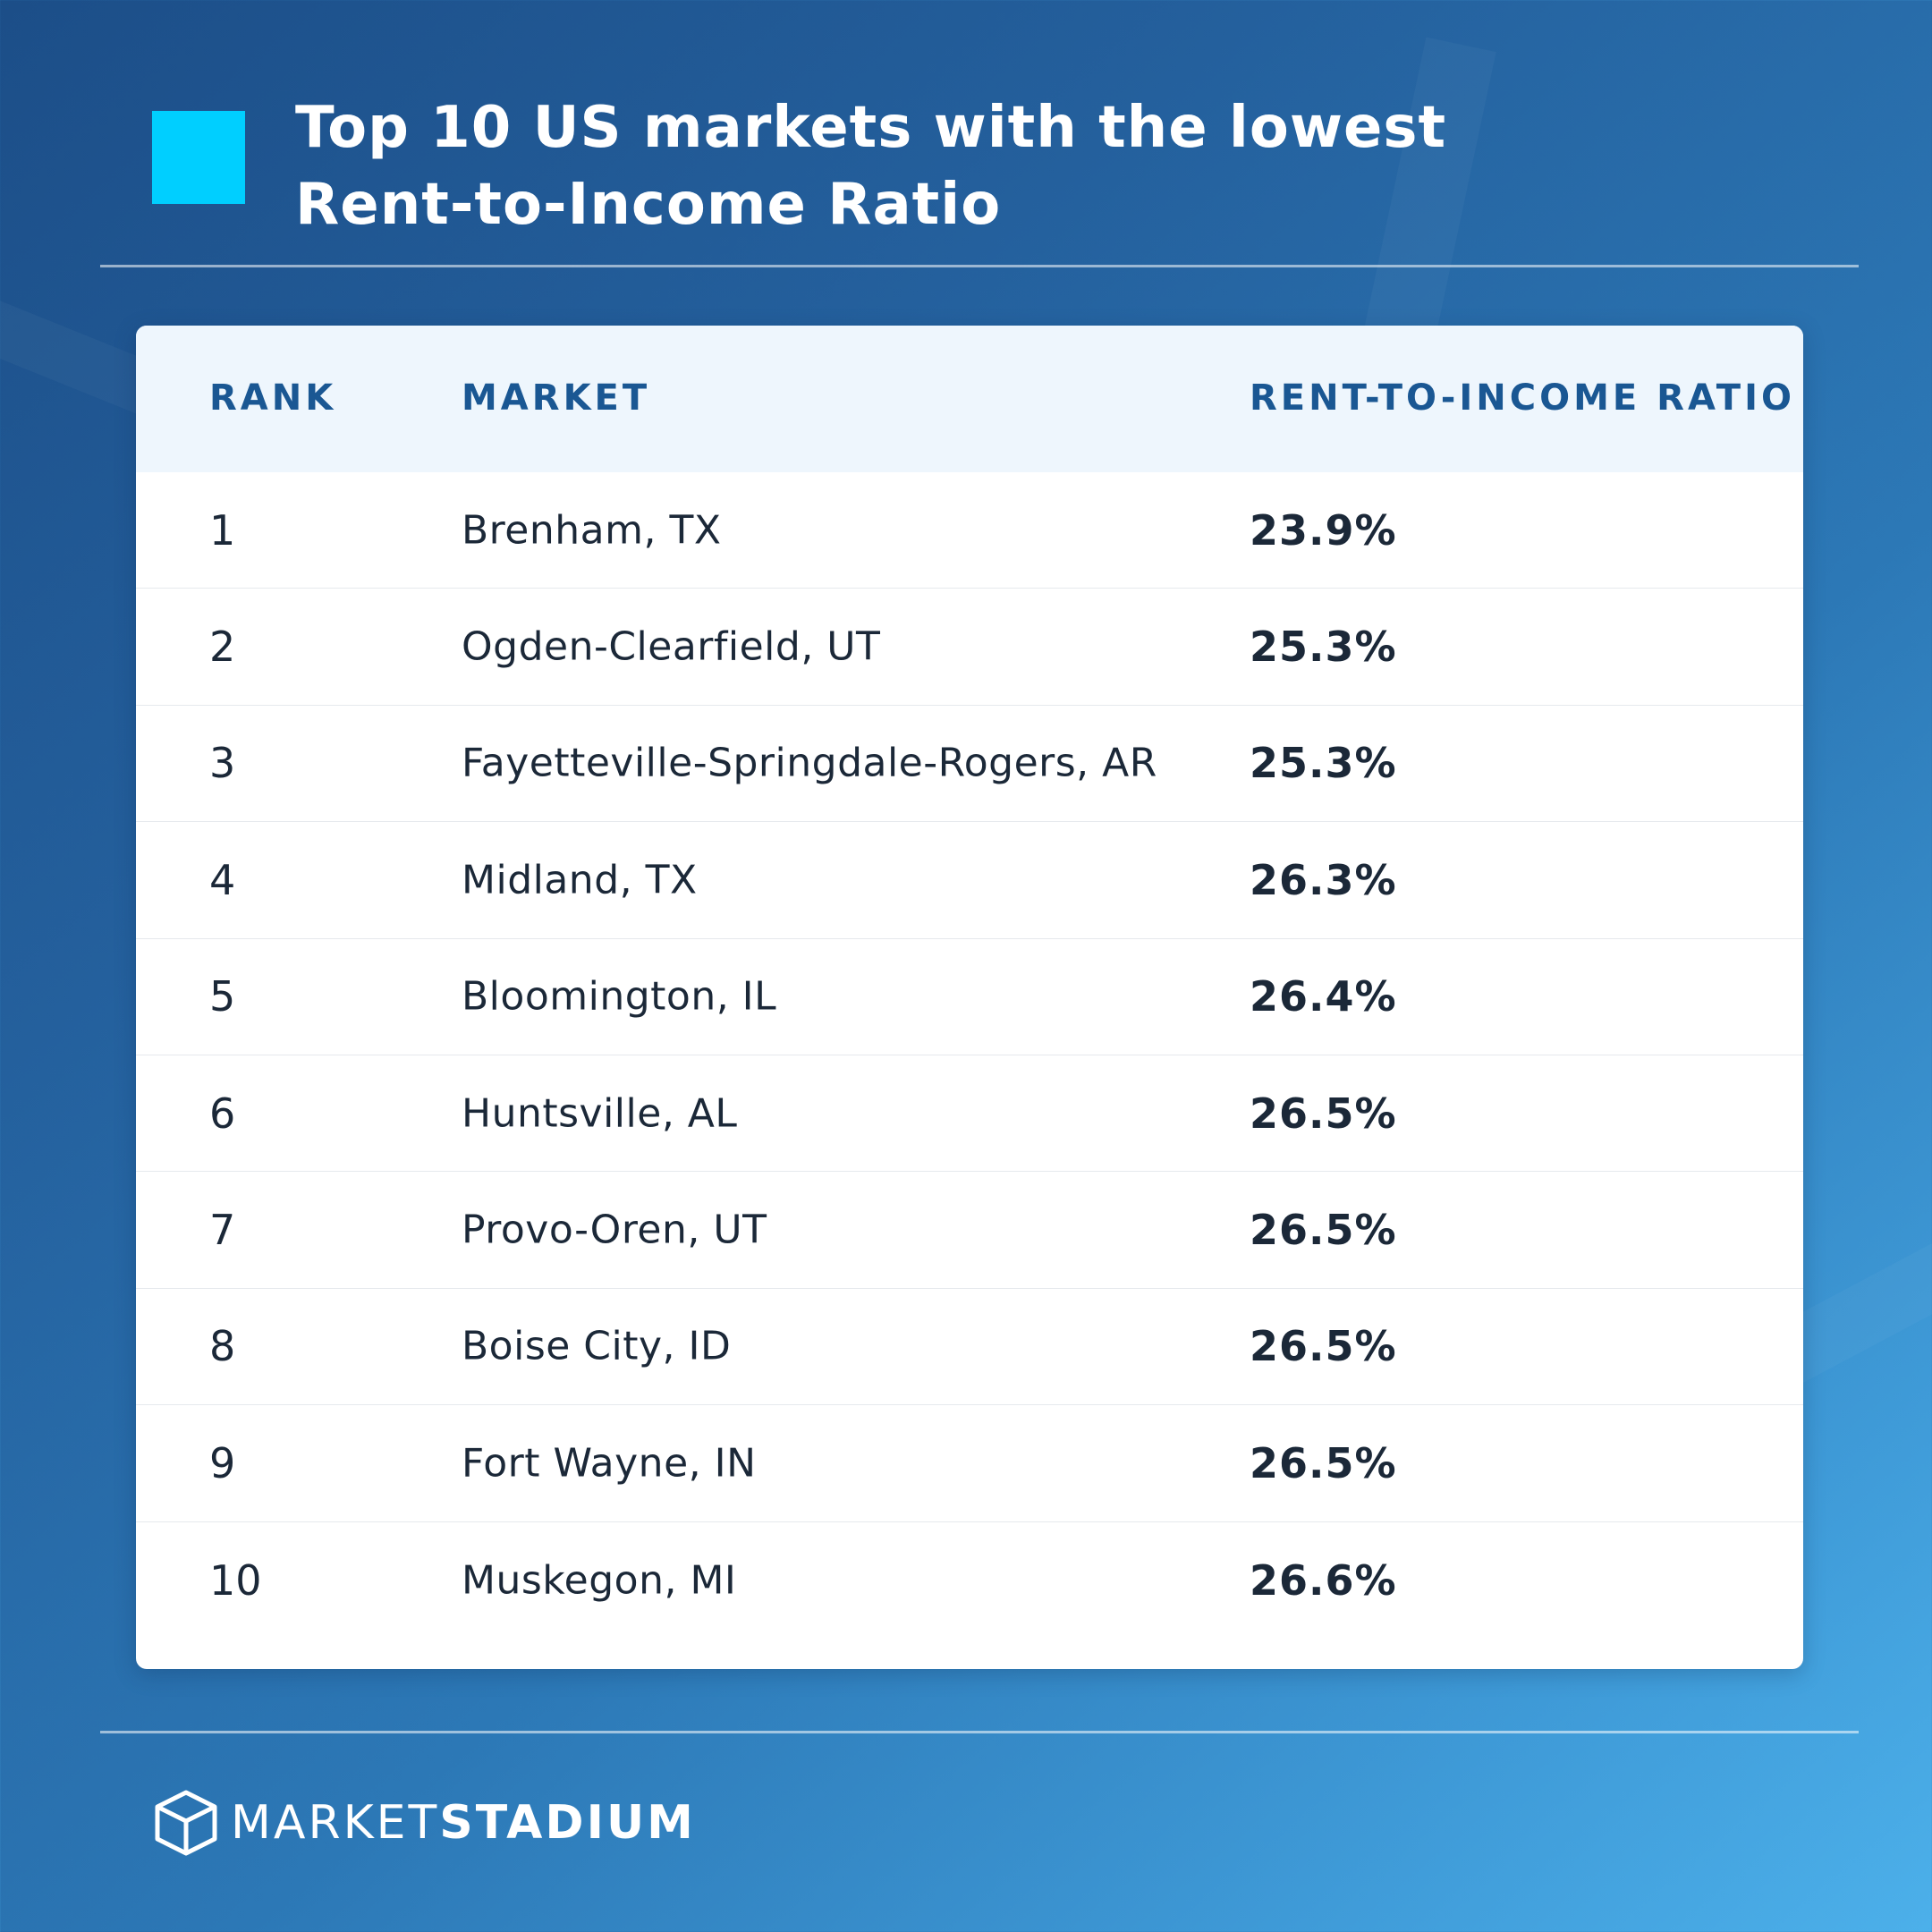  What do you see at coordinates (198, 157) in the screenshot?
I see `title-accent-square` at bounding box center [198, 157].